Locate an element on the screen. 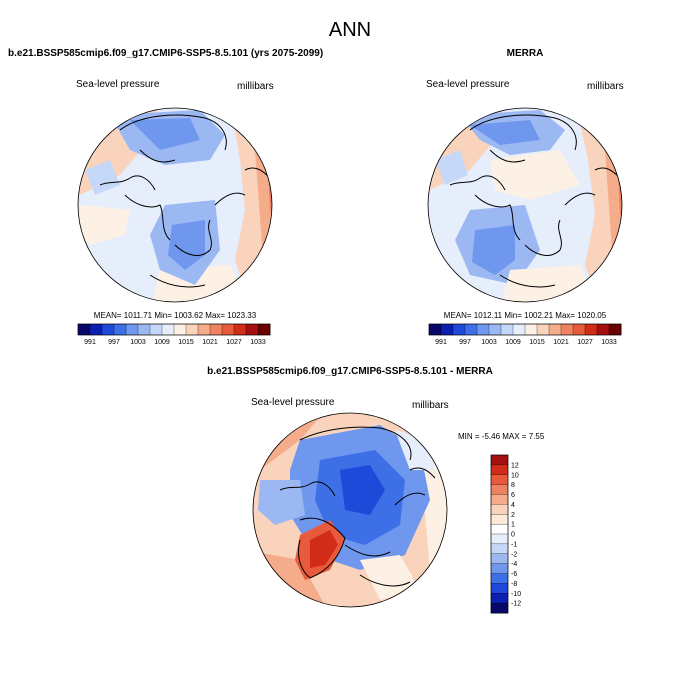 The image size is (700, 700). panel-model-colorbar-tick-label: 997 is located at coordinates (114, 342).